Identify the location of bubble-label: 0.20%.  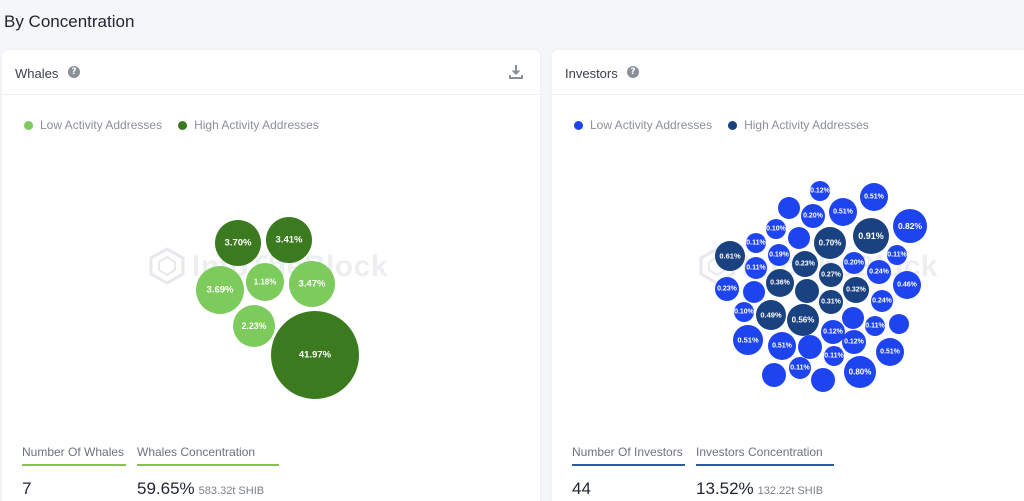
(854, 263).